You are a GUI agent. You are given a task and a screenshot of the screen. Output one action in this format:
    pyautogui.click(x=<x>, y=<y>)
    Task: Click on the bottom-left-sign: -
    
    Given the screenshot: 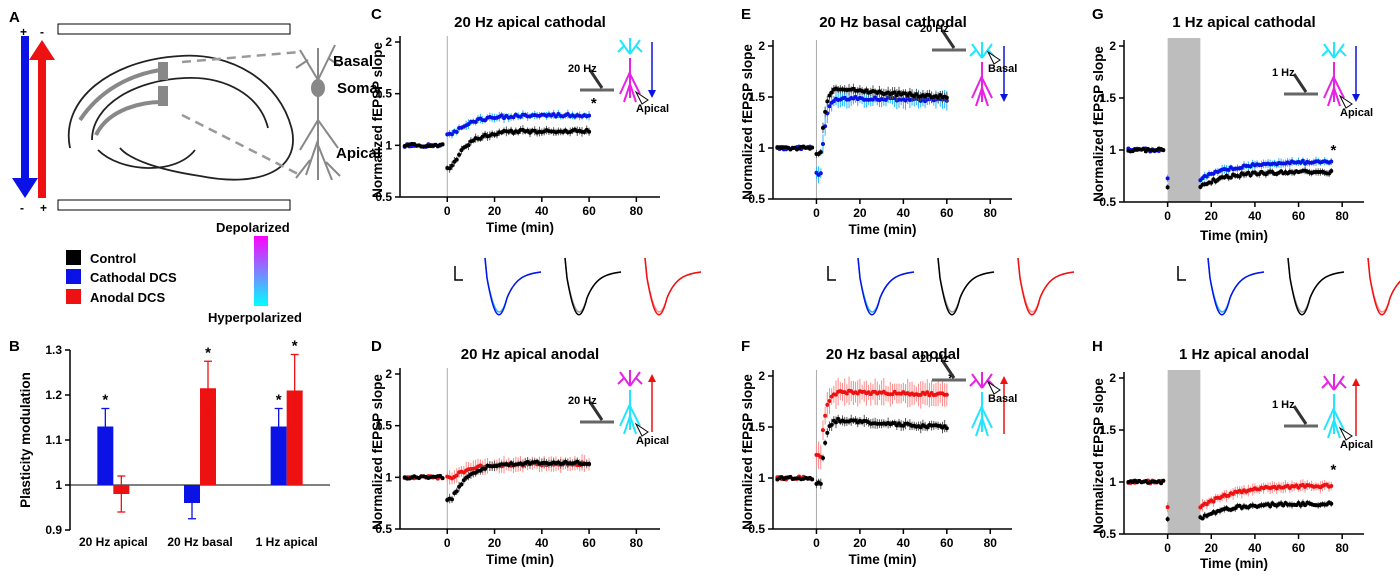 What is the action you would take?
    pyautogui.click(x=22, y=208)
    